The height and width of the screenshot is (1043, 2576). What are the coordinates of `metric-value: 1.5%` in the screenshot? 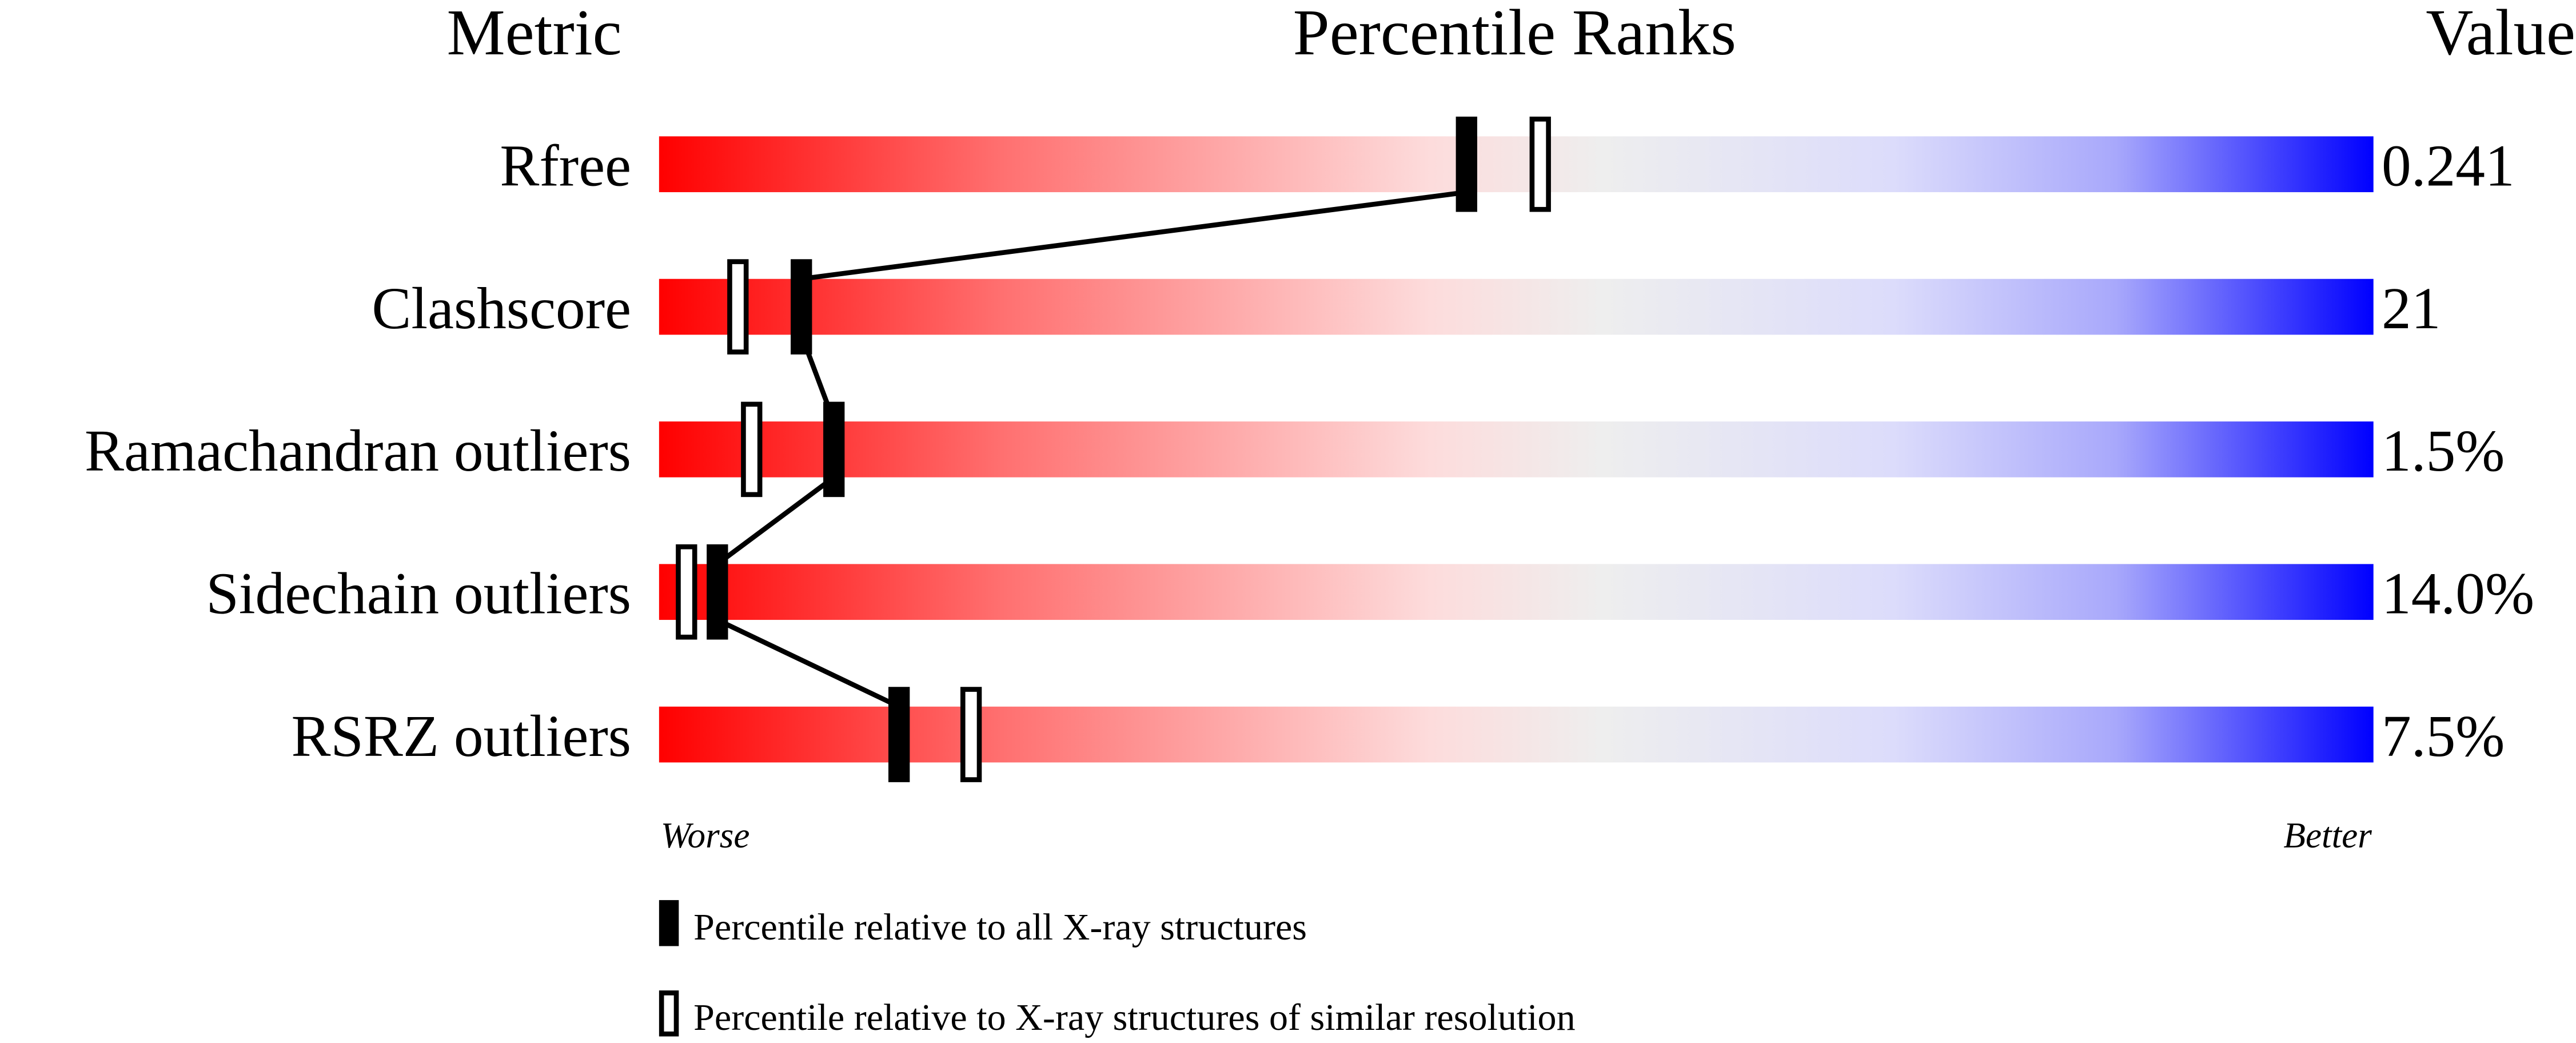 It's located at (2443, 452).